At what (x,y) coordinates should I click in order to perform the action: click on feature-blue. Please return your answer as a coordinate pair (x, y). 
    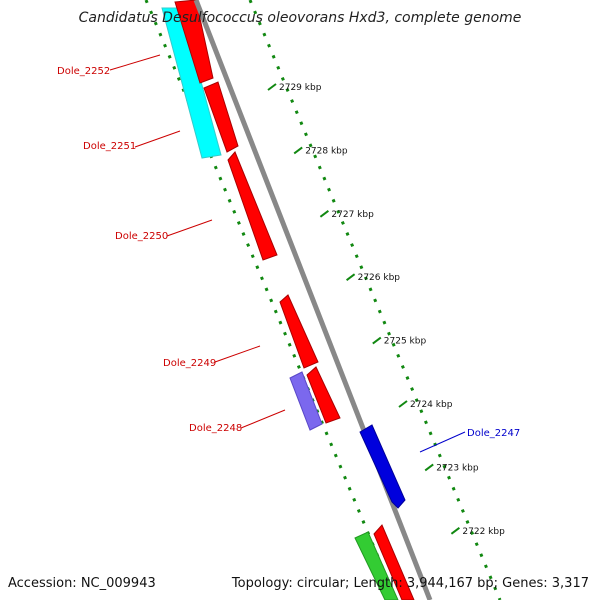
    Looking at the image, I should click on (382, 466).